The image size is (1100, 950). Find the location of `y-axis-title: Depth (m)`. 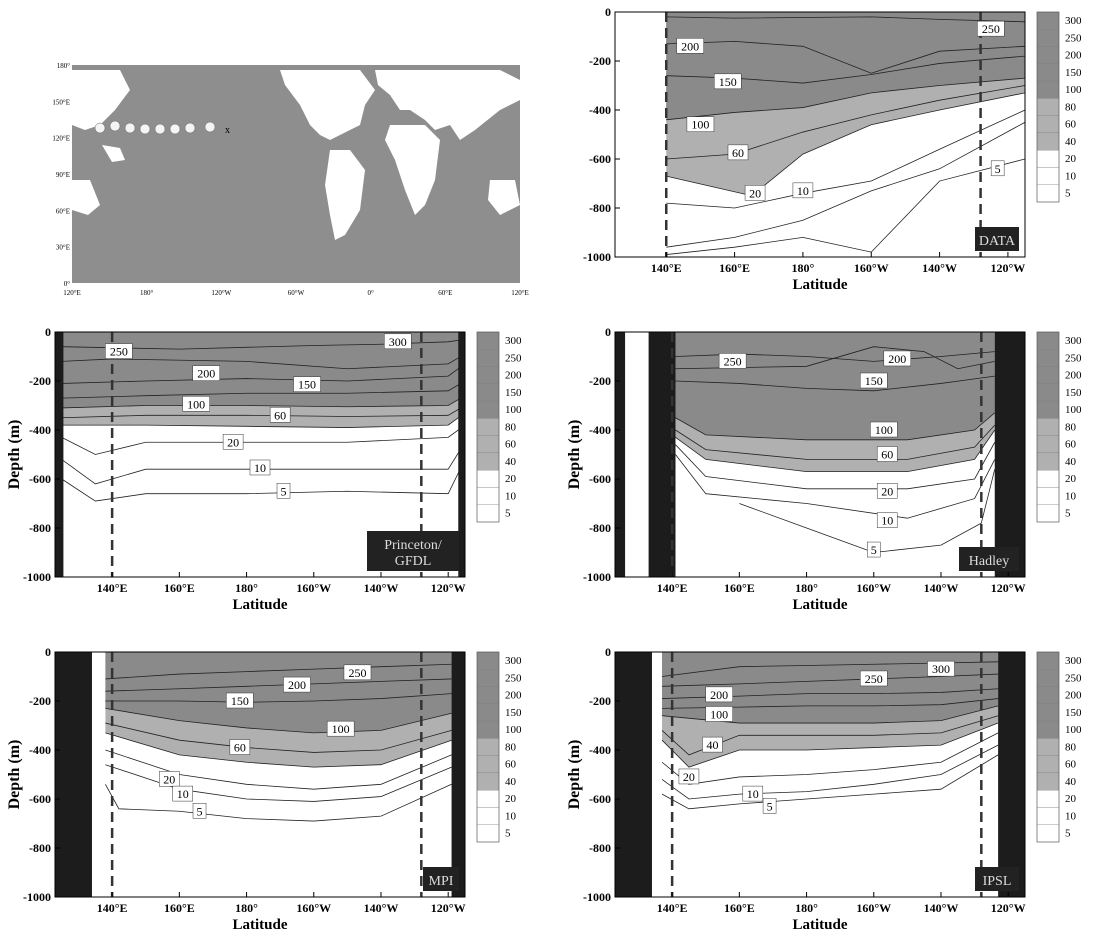

y-axis-title: Depth (m) is located at coordinates (14, 775).